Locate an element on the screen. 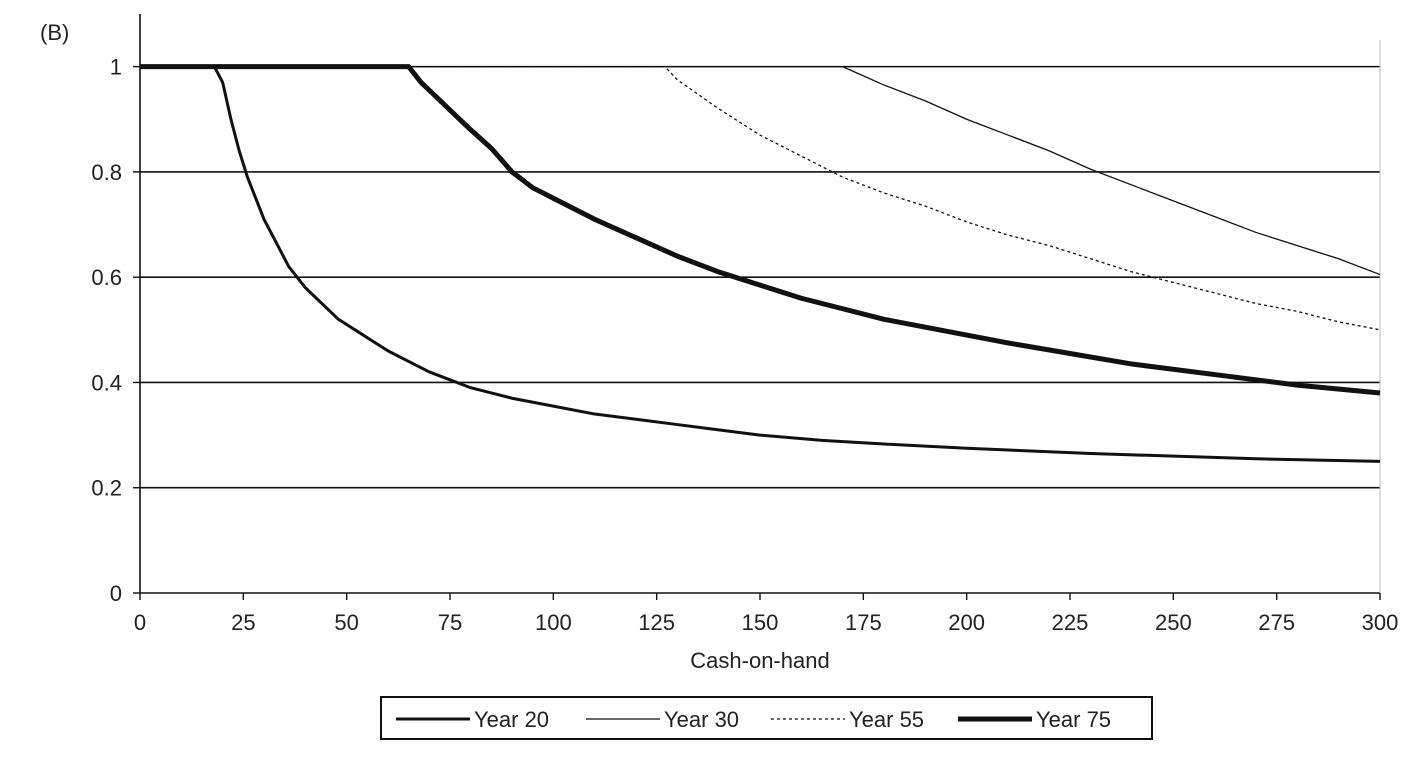  y-tick-label-0.4: 0.4 is located at coordinates (106, 382).